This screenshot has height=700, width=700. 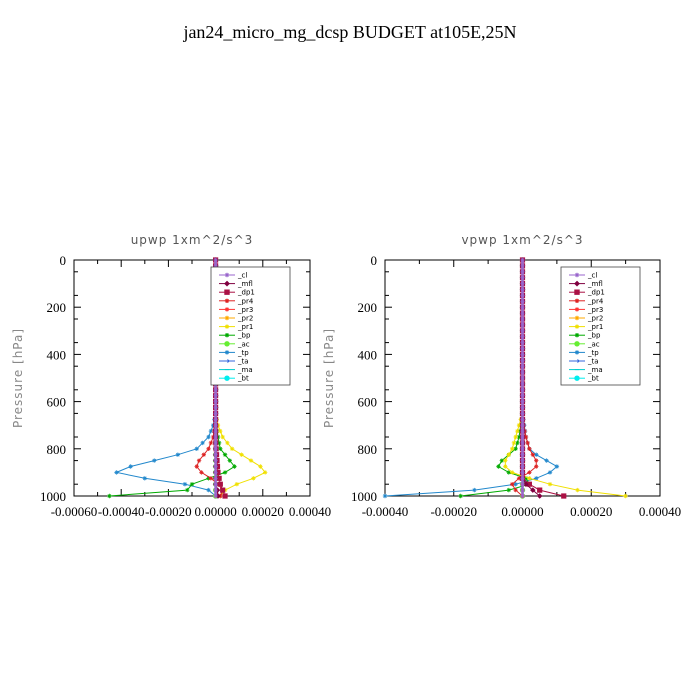 I want to click on figure-title: jan24_micro_mg_dcsp BUDGET at105E,25N, so click(x=350, y=32).